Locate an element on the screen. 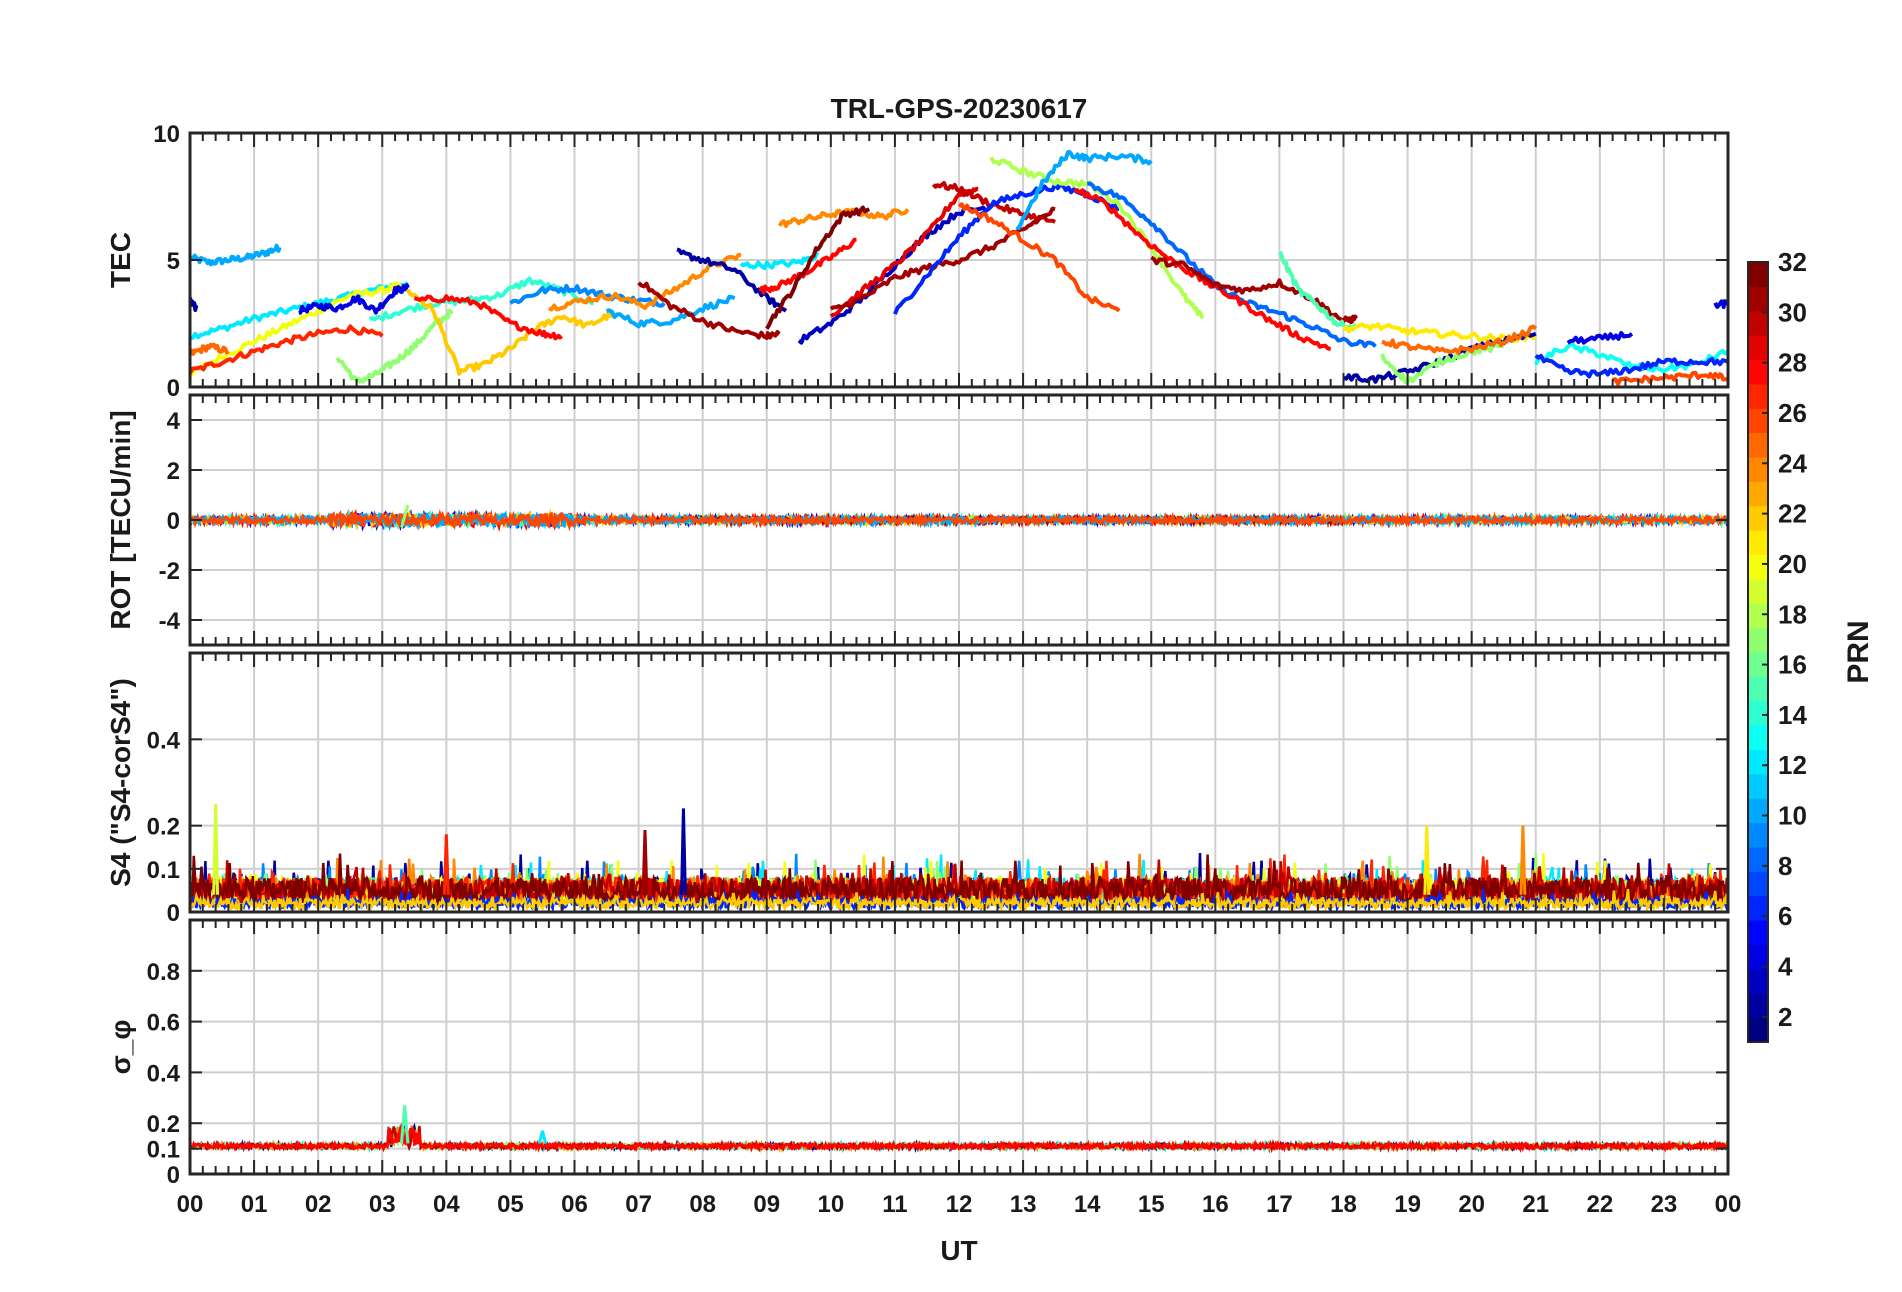  x-tick-label: 23 is located at coordinates (1664, 1204).